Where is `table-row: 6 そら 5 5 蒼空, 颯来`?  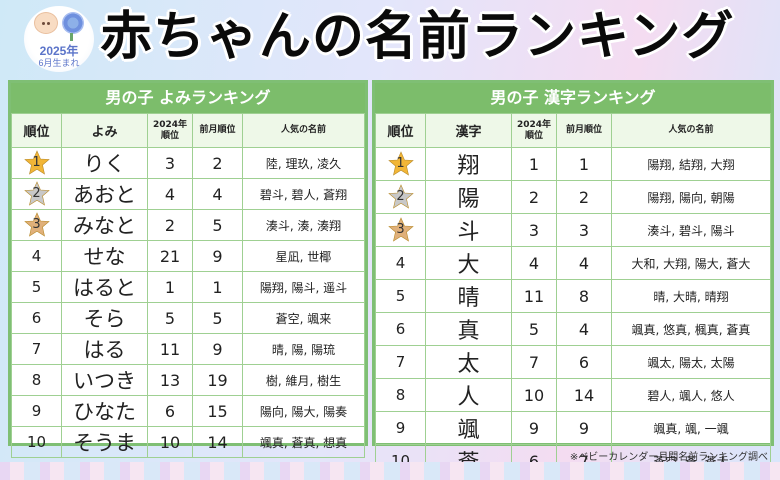
table-row: 6 そら 5 5 蒼空, 颯来 is located at coordinates (188, 318).